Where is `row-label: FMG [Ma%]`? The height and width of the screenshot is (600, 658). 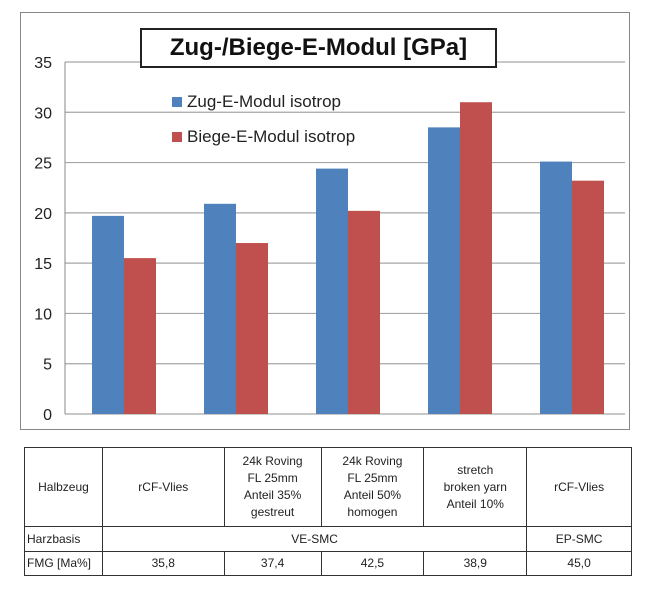
row-label: FMG [Ma%] is located at coordinates (63, 563).